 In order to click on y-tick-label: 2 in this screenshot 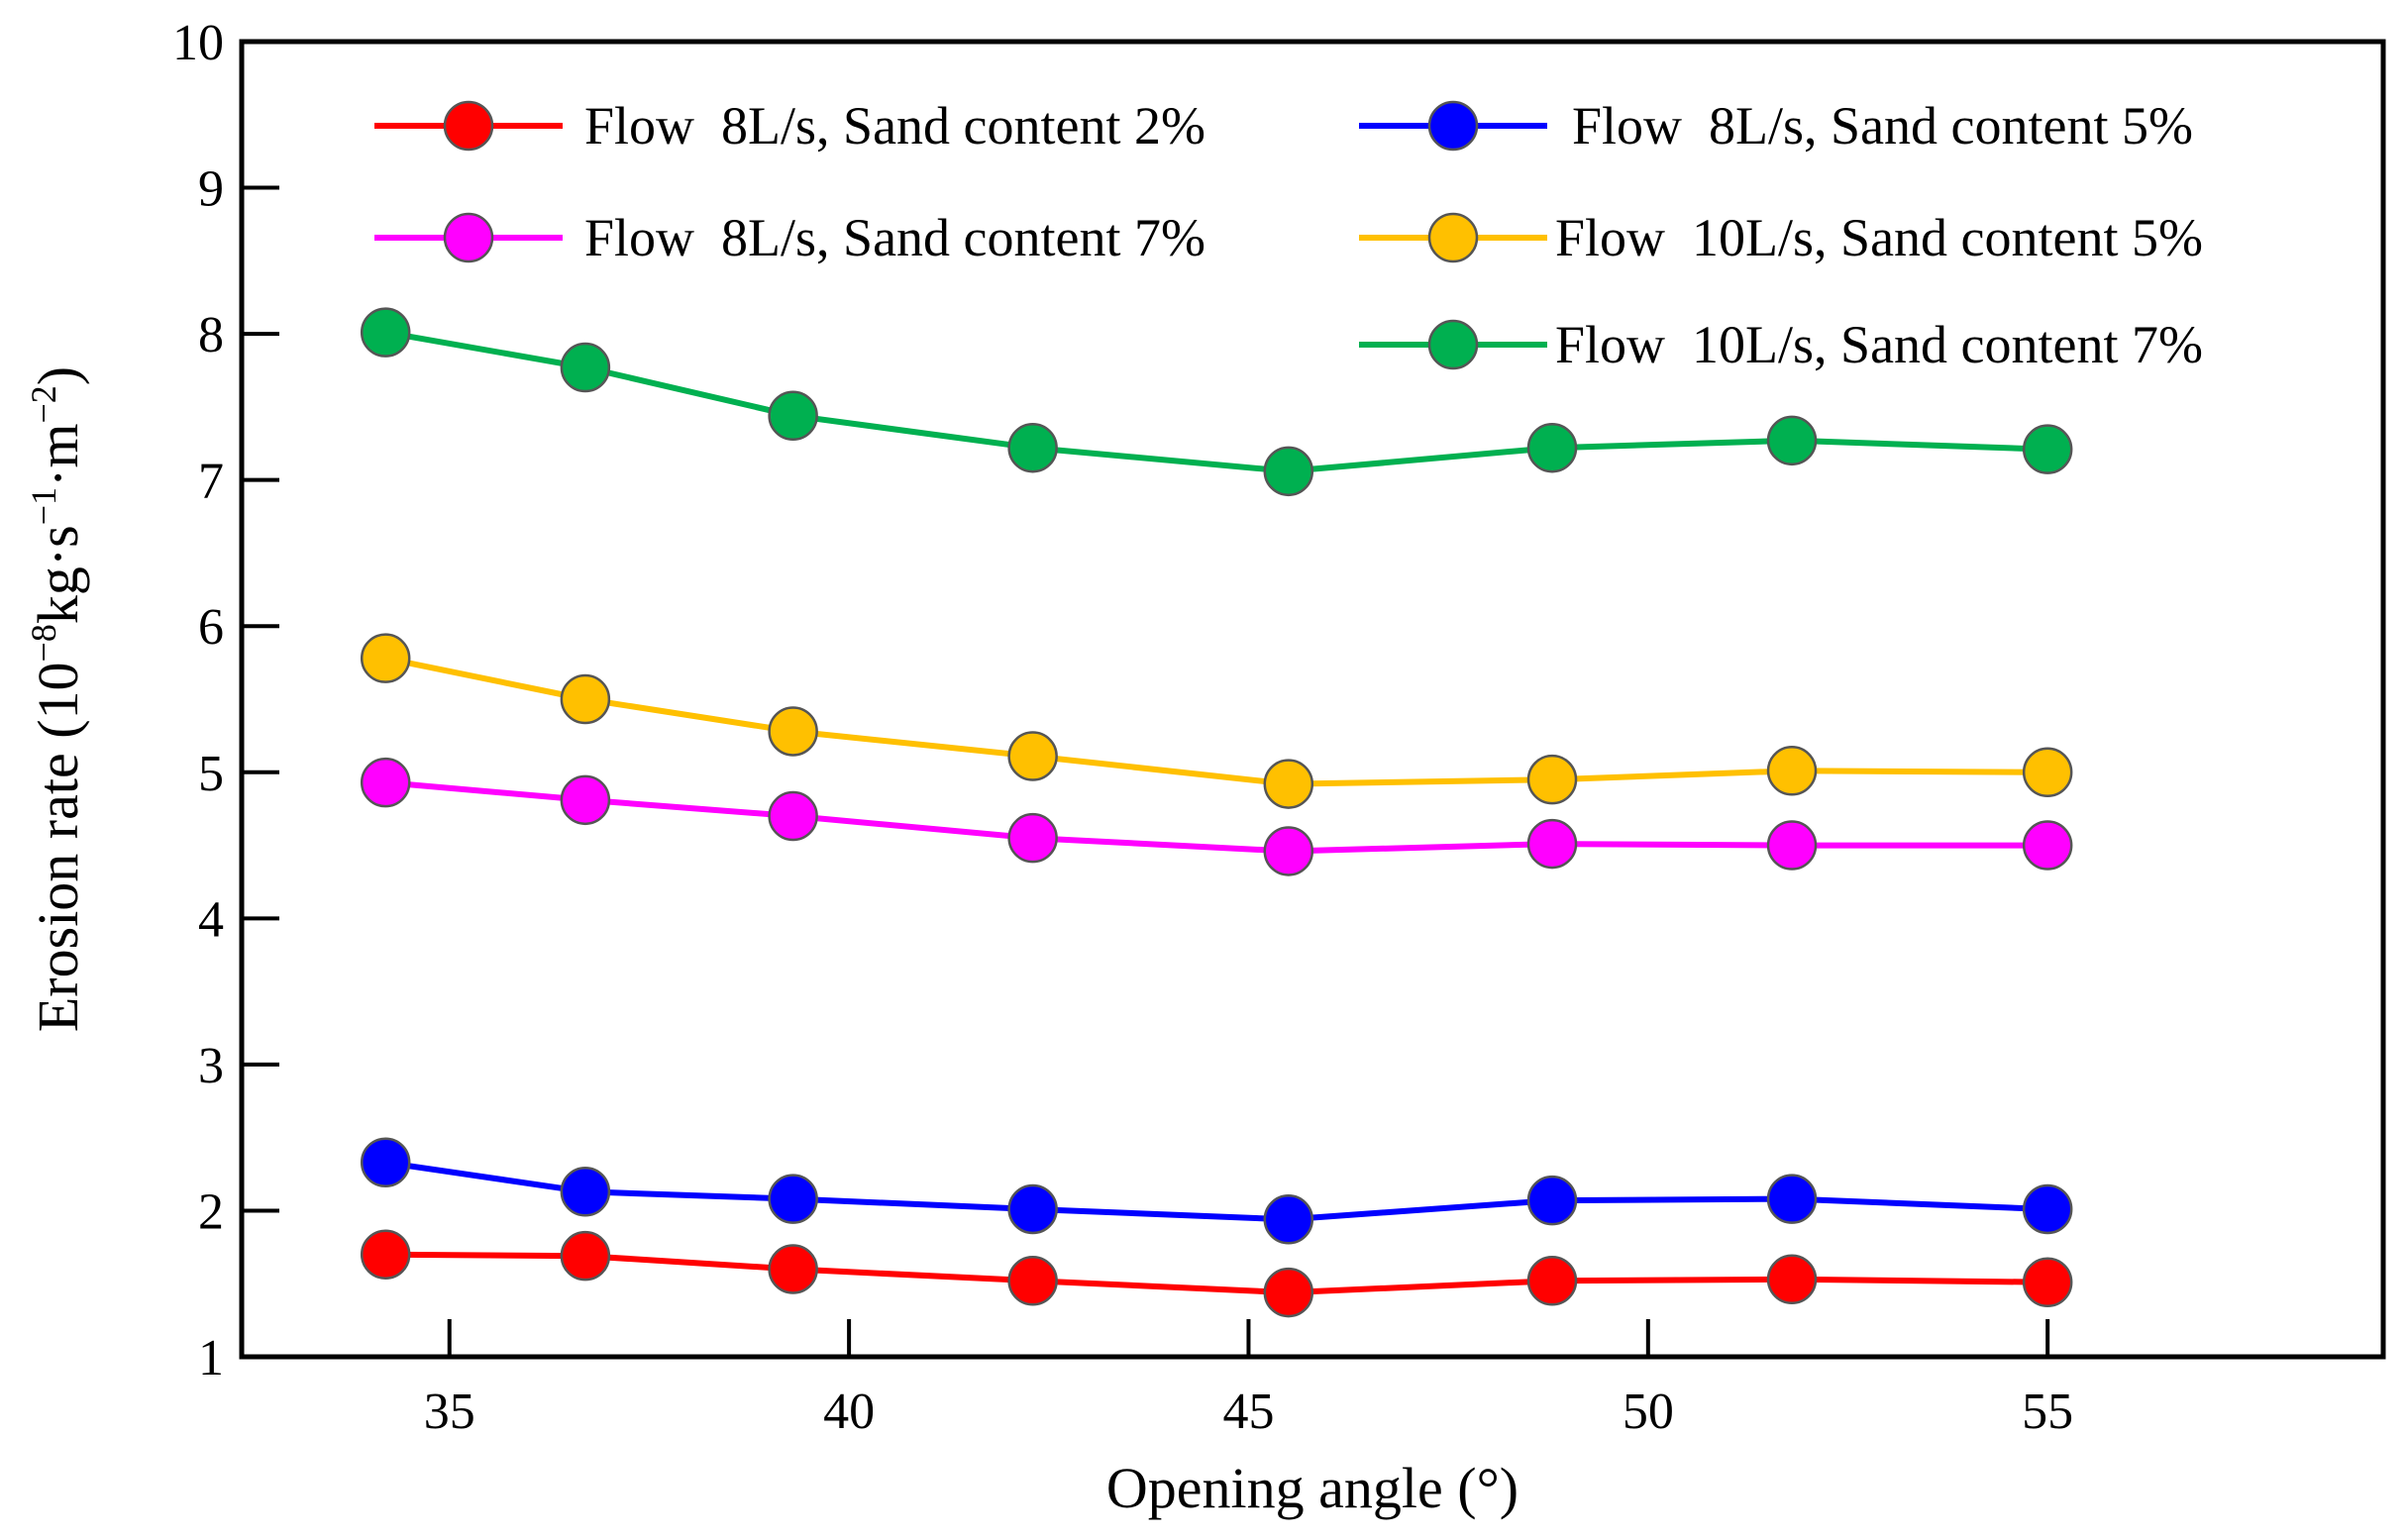, I will do `click(211, 1212)`.